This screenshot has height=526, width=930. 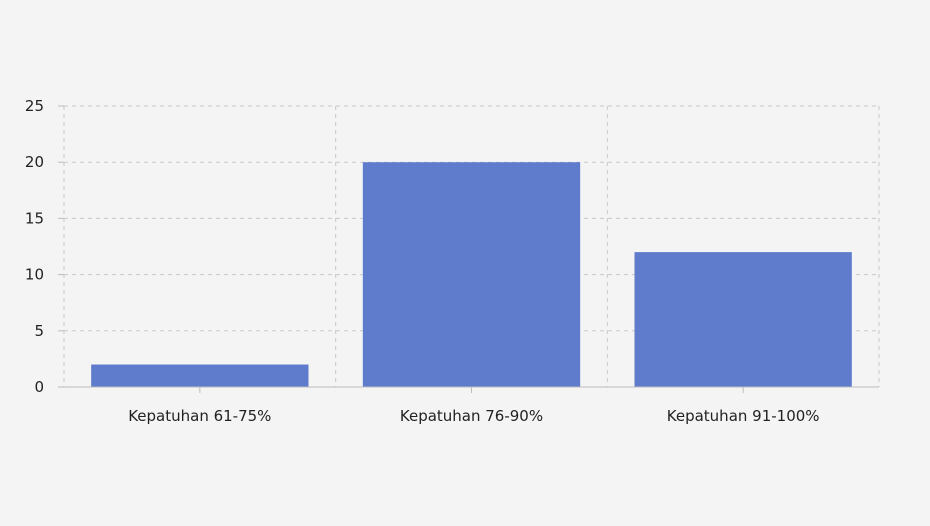 What do you see at coordinates (39, 387) in the screenshot?
I see `y-tick-label: 0` at bounding box center [39, 387].